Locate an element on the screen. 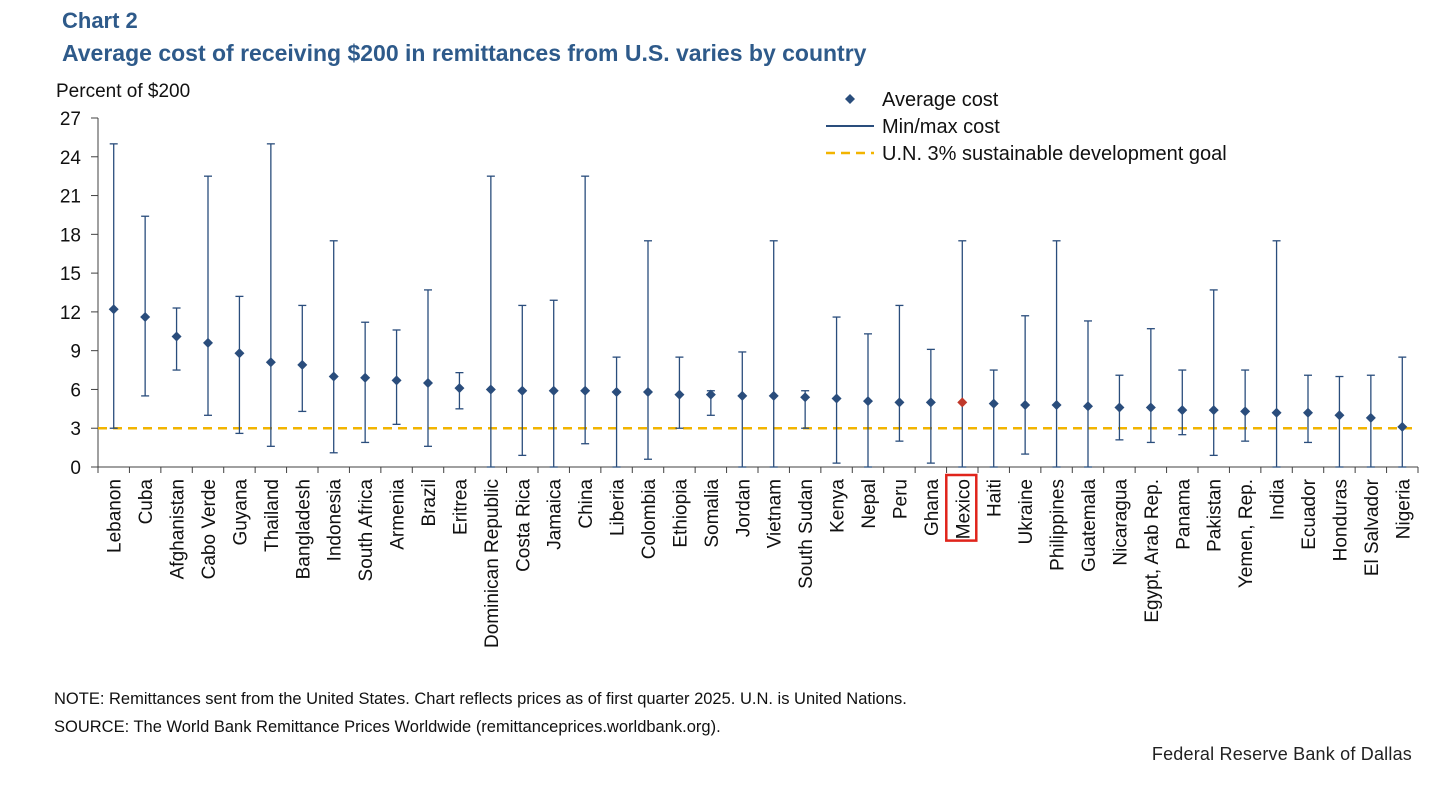 This screenshot has width=1456, height=796. category-label: Lebanon is located at coordinates (115, 516).